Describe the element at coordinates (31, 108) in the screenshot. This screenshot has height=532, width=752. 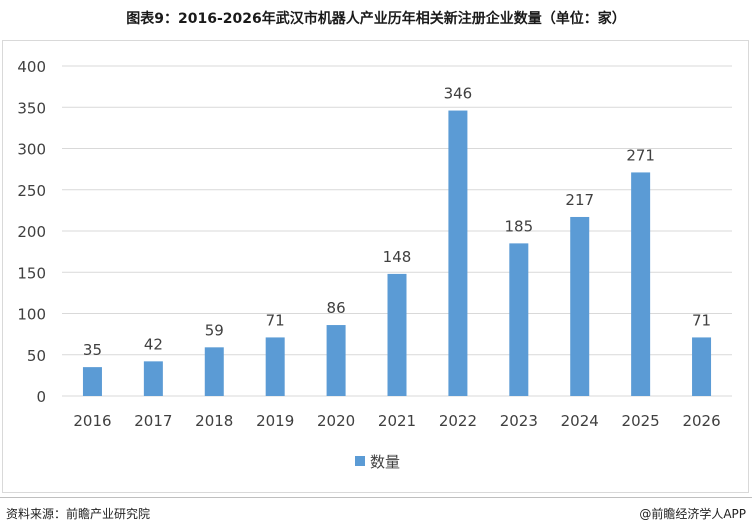
I see `y-tick-label: 350` at that location.